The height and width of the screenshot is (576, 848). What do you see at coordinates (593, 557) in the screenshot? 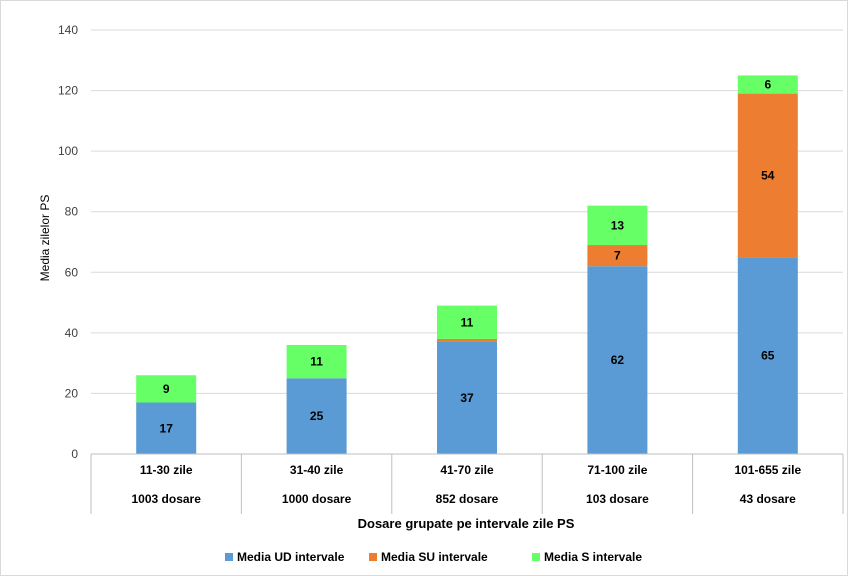
I see `legend-label: Media S intervale` at bounding box center [593, 557].